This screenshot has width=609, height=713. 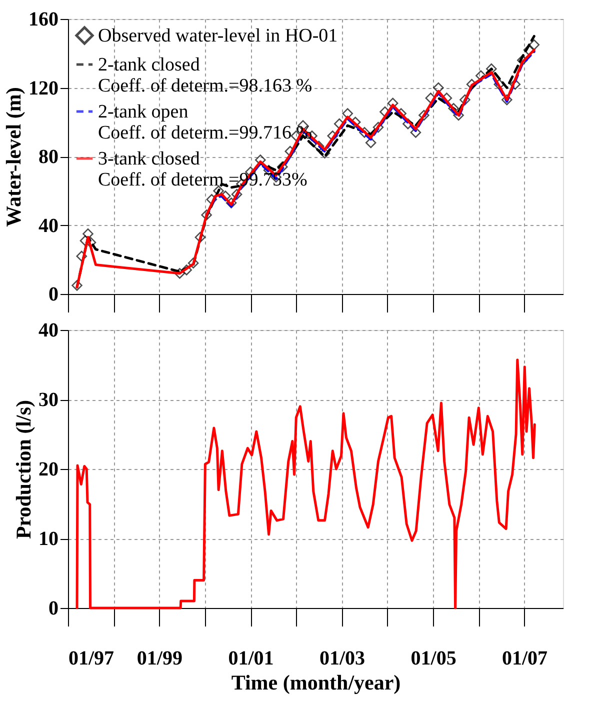 What do you see at coordinates (43, 19) in the screenshot?
I see `y-tick-label: 160` at bounding box center [43, 19].